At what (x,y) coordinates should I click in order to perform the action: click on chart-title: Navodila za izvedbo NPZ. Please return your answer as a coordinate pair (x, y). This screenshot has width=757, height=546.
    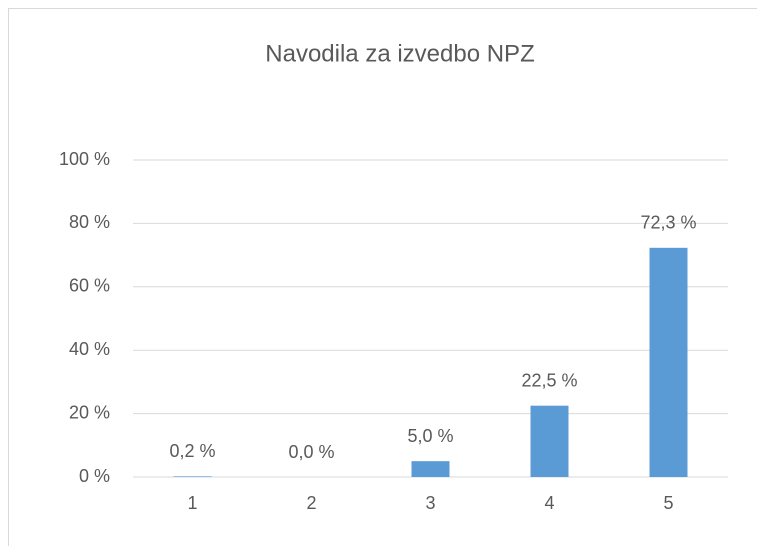
    Looking at the image, I should click on (399, 53).